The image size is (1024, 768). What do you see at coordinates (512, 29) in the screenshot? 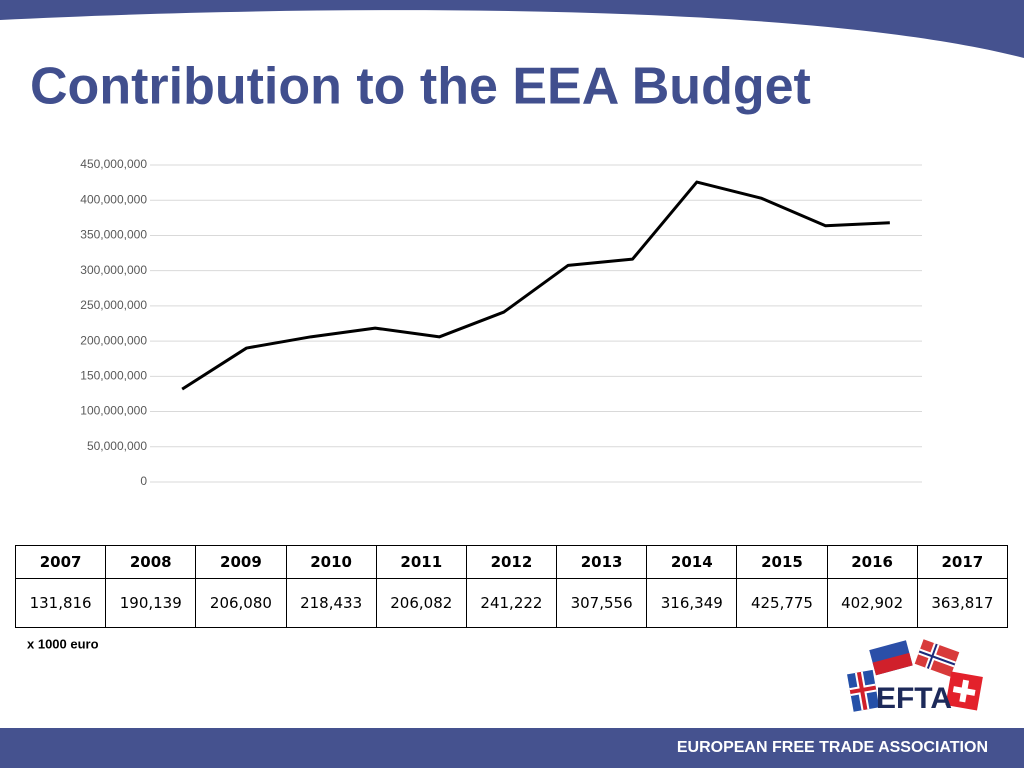
I see `header-band` at bounding box center [512, 29].